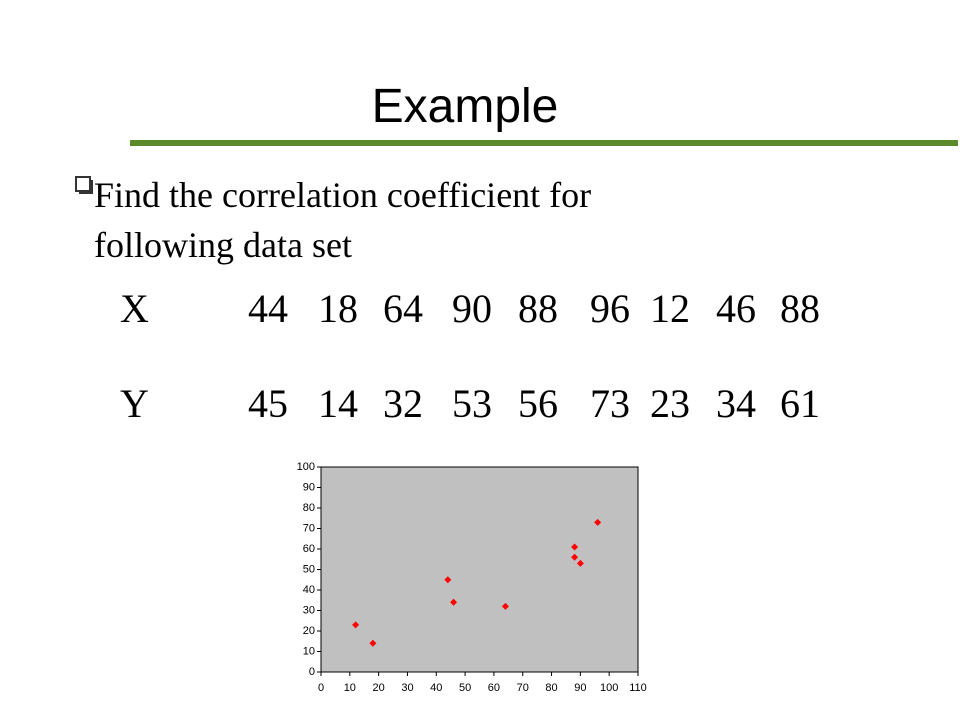  I want to click on y-tick-label: 100, so click(306, 467).